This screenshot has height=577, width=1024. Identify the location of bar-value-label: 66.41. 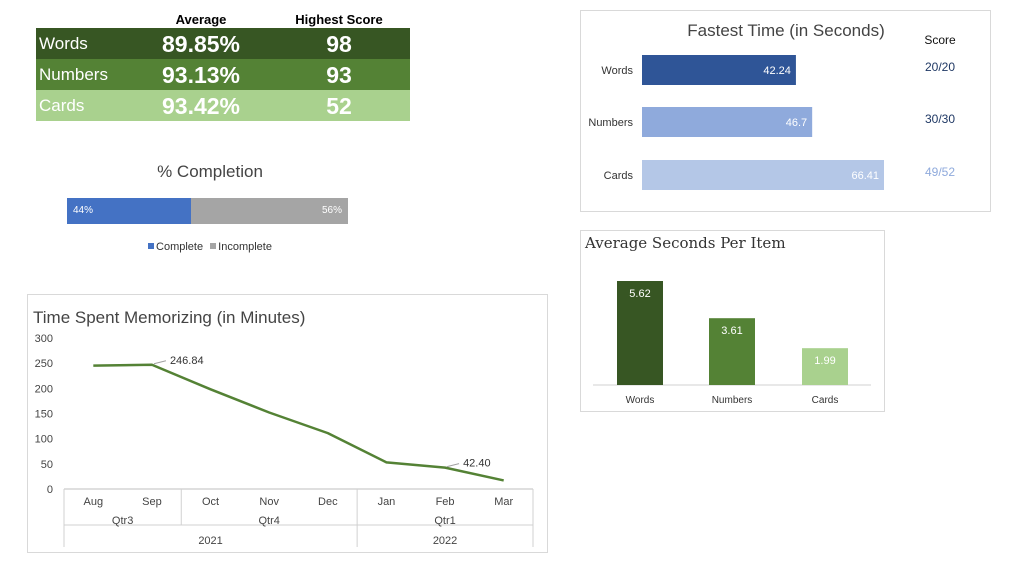
(865, 176).